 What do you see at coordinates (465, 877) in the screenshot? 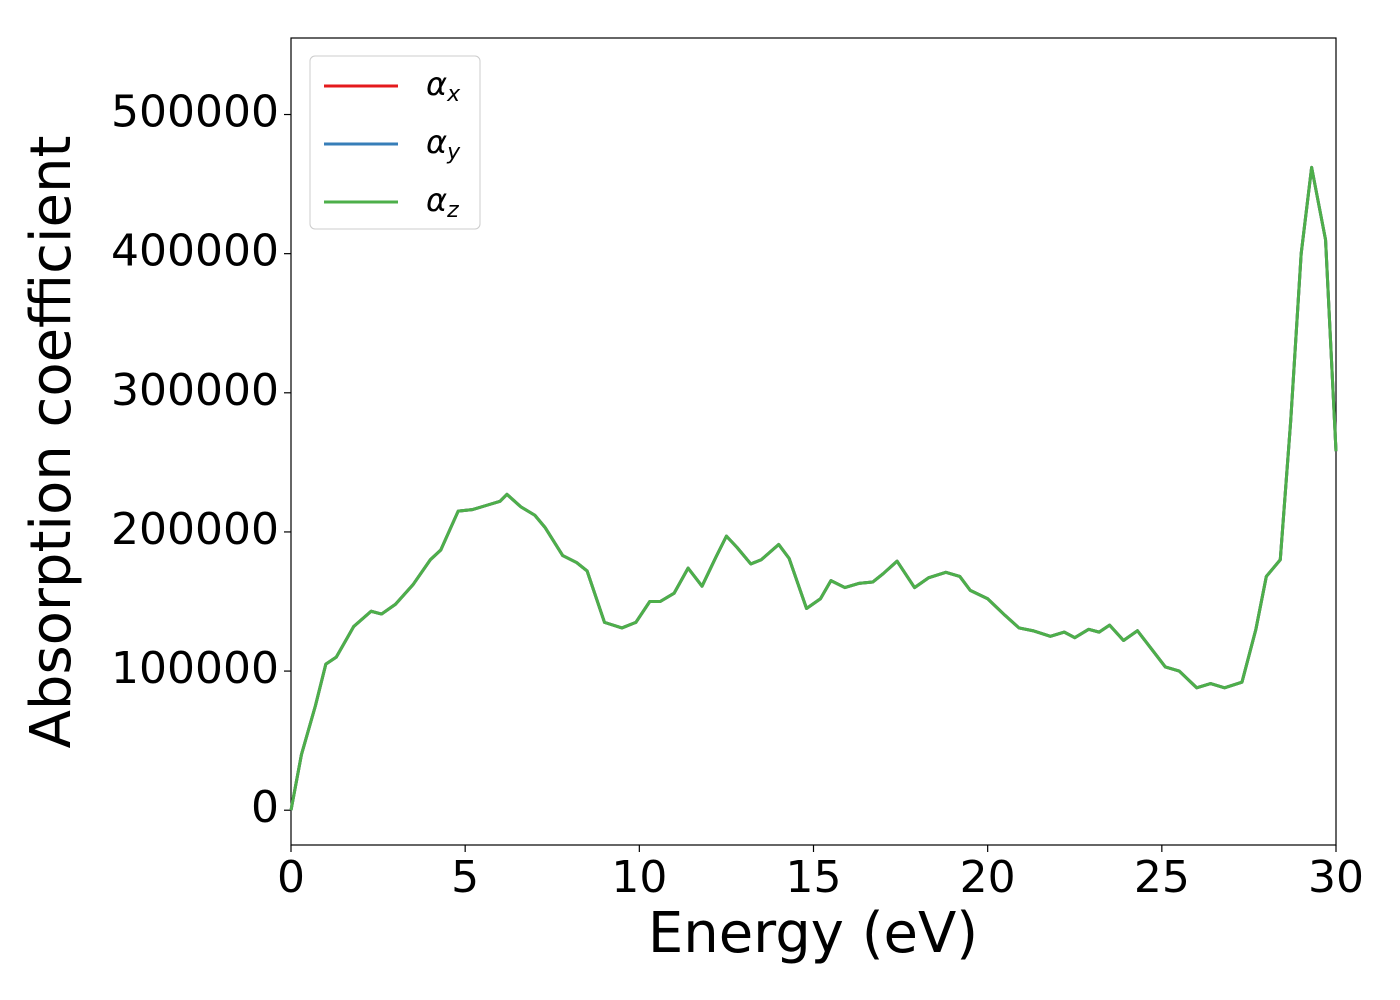
I see `x-tick-label: 5` at bounding box center [465, 877].